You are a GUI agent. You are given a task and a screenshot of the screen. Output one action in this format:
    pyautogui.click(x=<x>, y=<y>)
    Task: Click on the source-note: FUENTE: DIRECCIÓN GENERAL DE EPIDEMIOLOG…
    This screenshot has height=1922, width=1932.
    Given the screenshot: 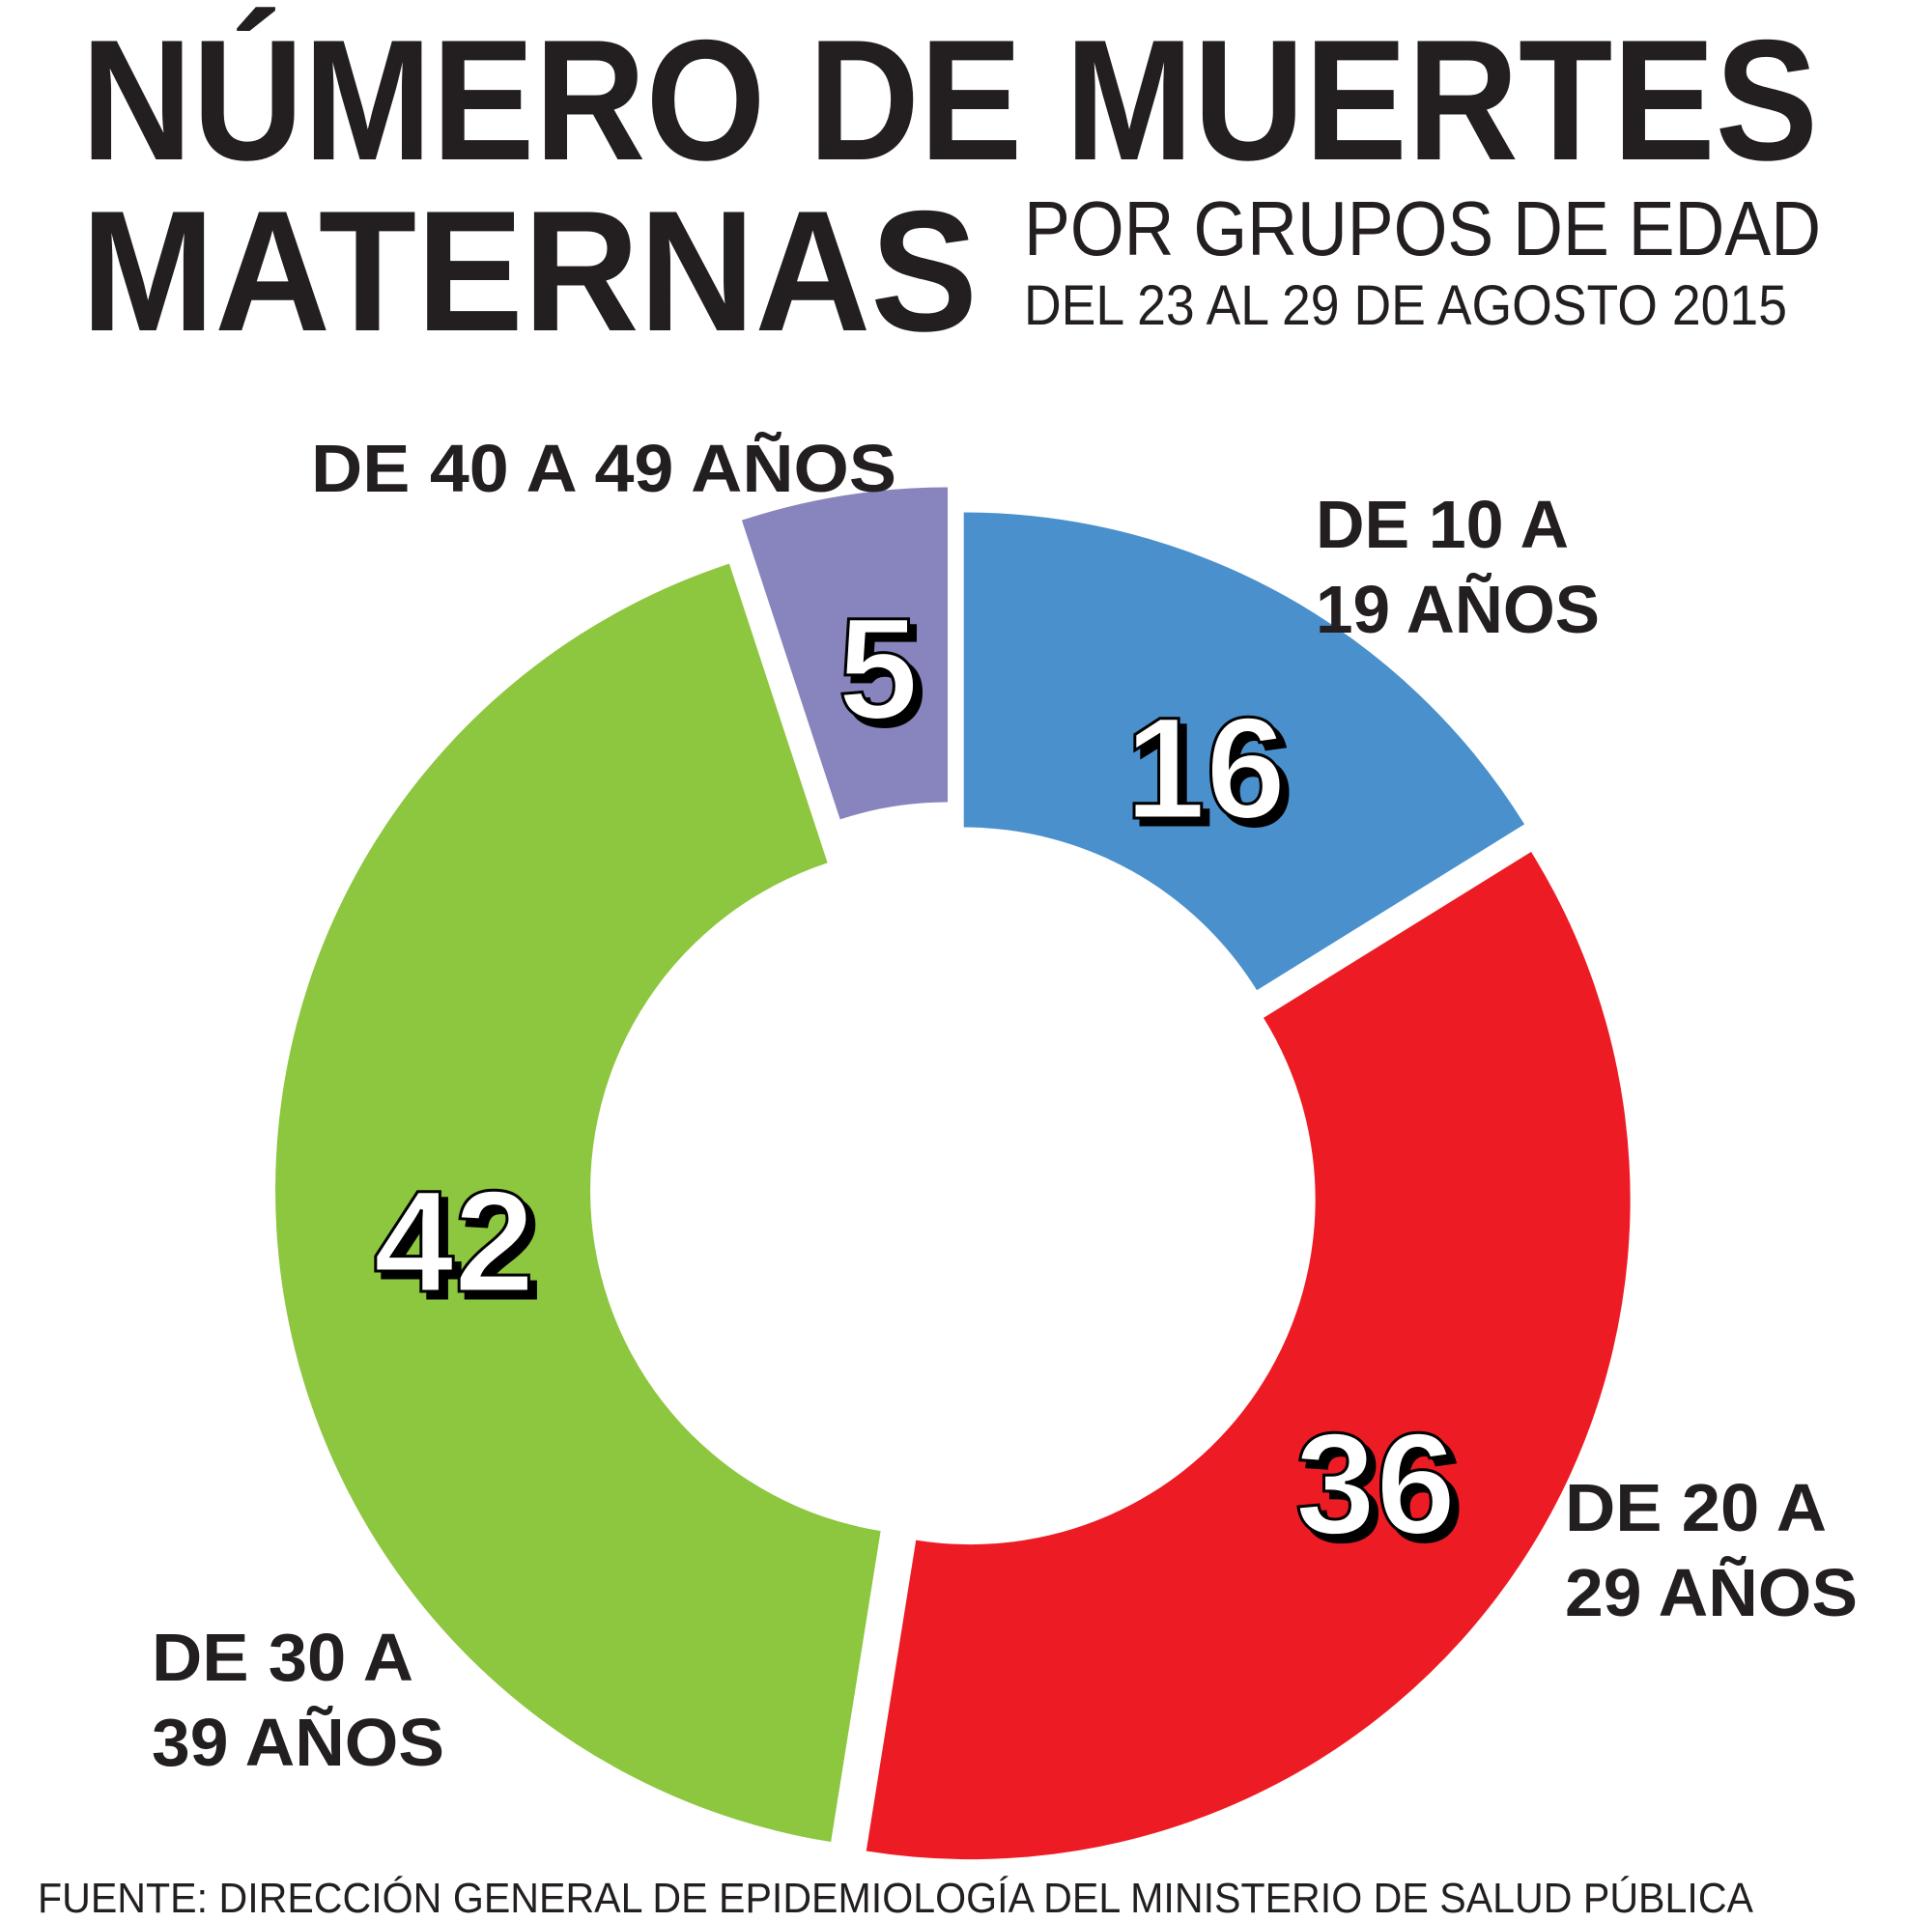 What is the action you would take?
    pyautogui.click(x=896, y=1898)
    